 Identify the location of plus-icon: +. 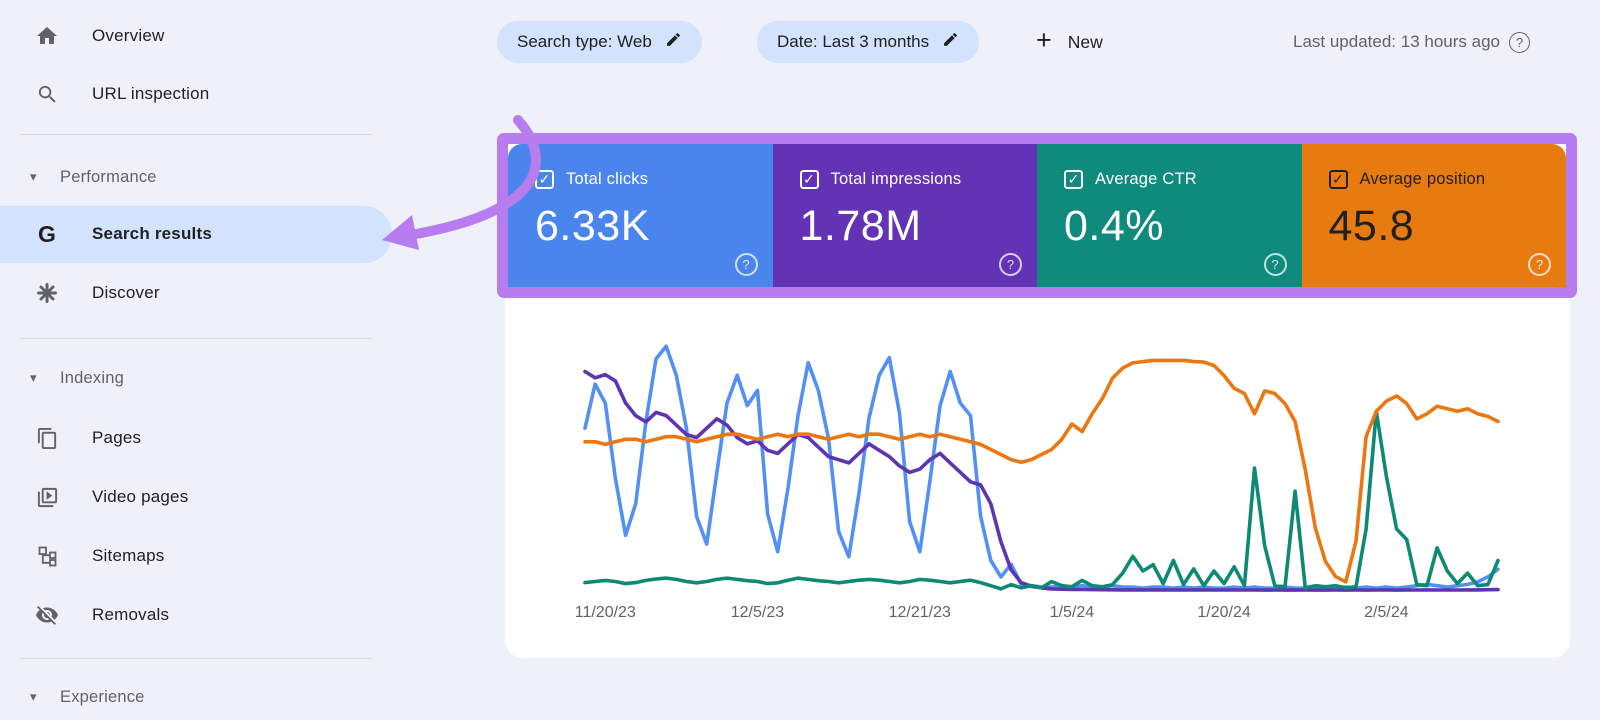
(1044, 40).